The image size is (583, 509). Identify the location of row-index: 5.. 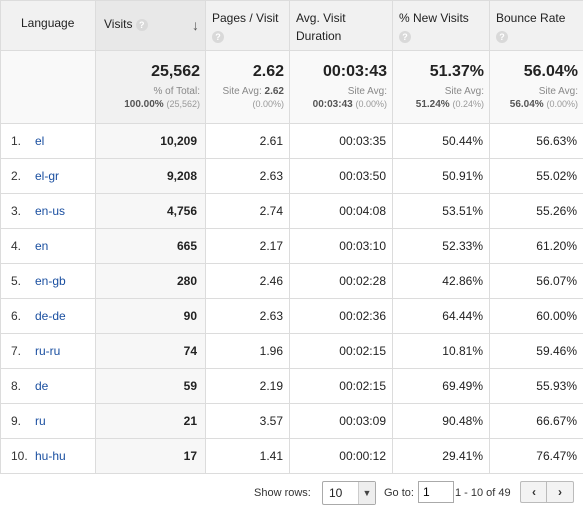
(16, 281).